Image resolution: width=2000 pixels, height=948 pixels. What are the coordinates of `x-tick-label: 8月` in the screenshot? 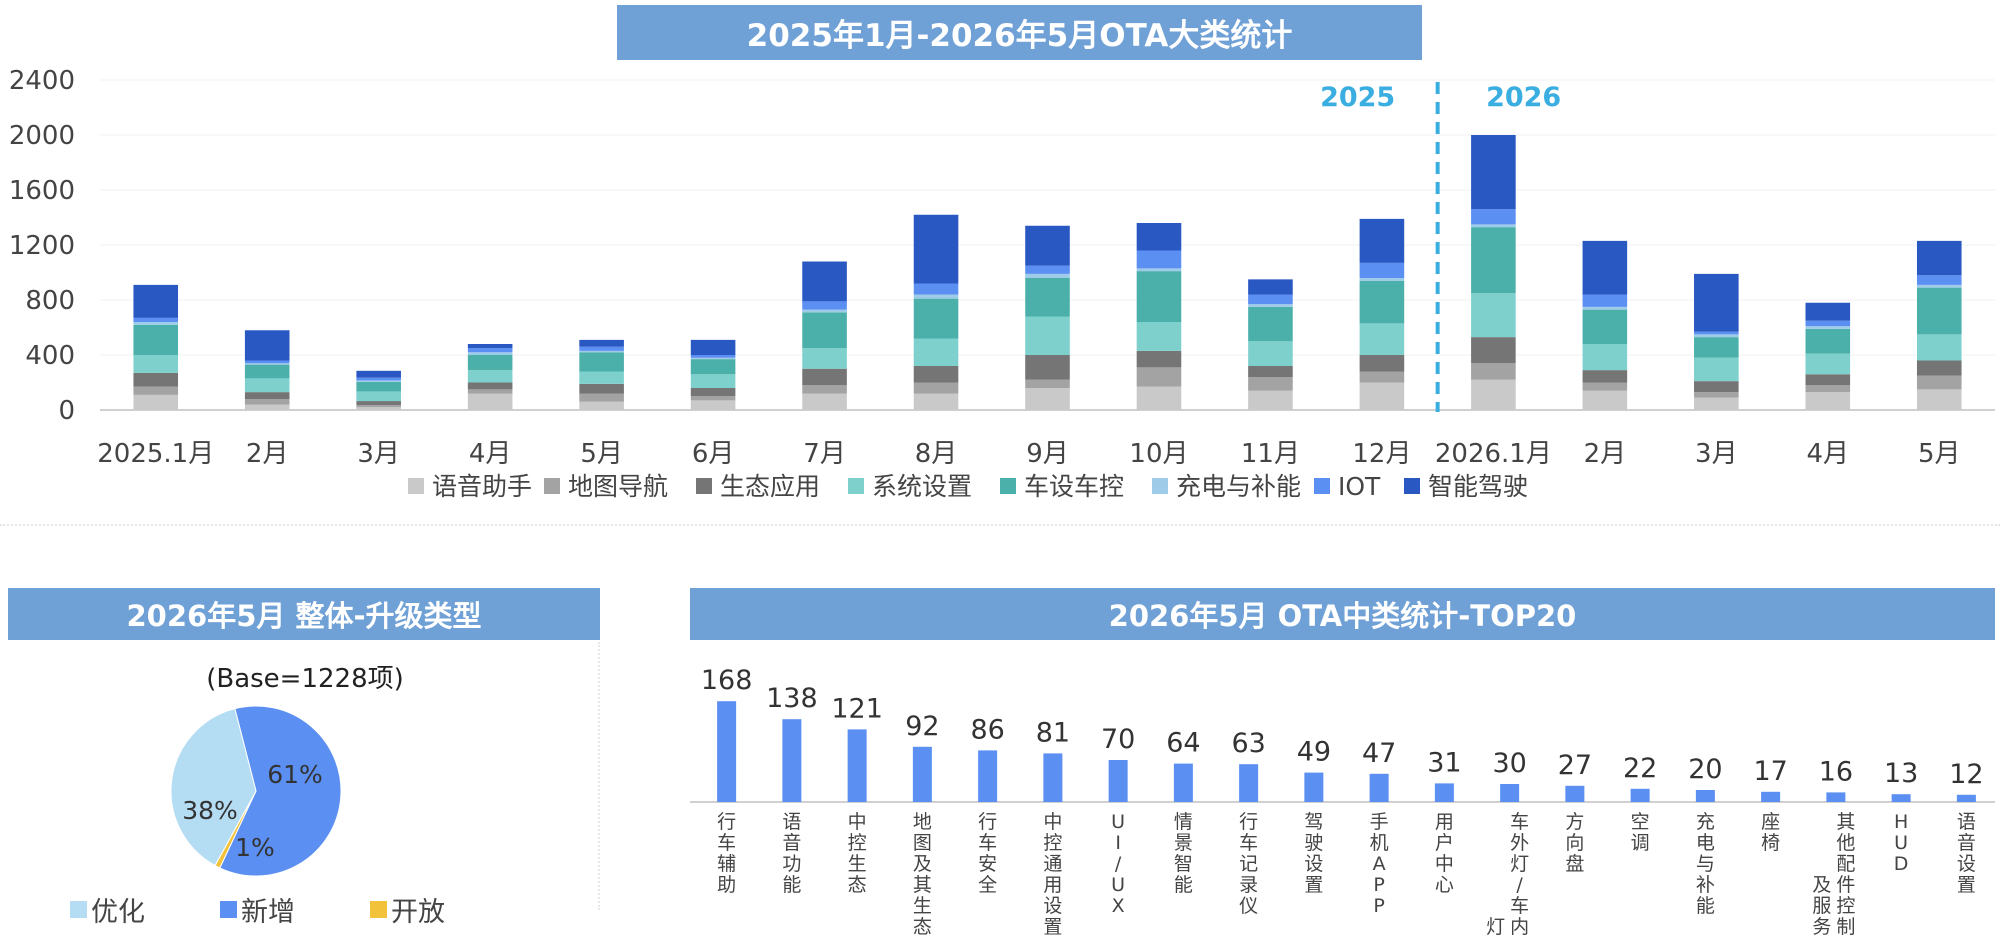 It's located at (936, 454).